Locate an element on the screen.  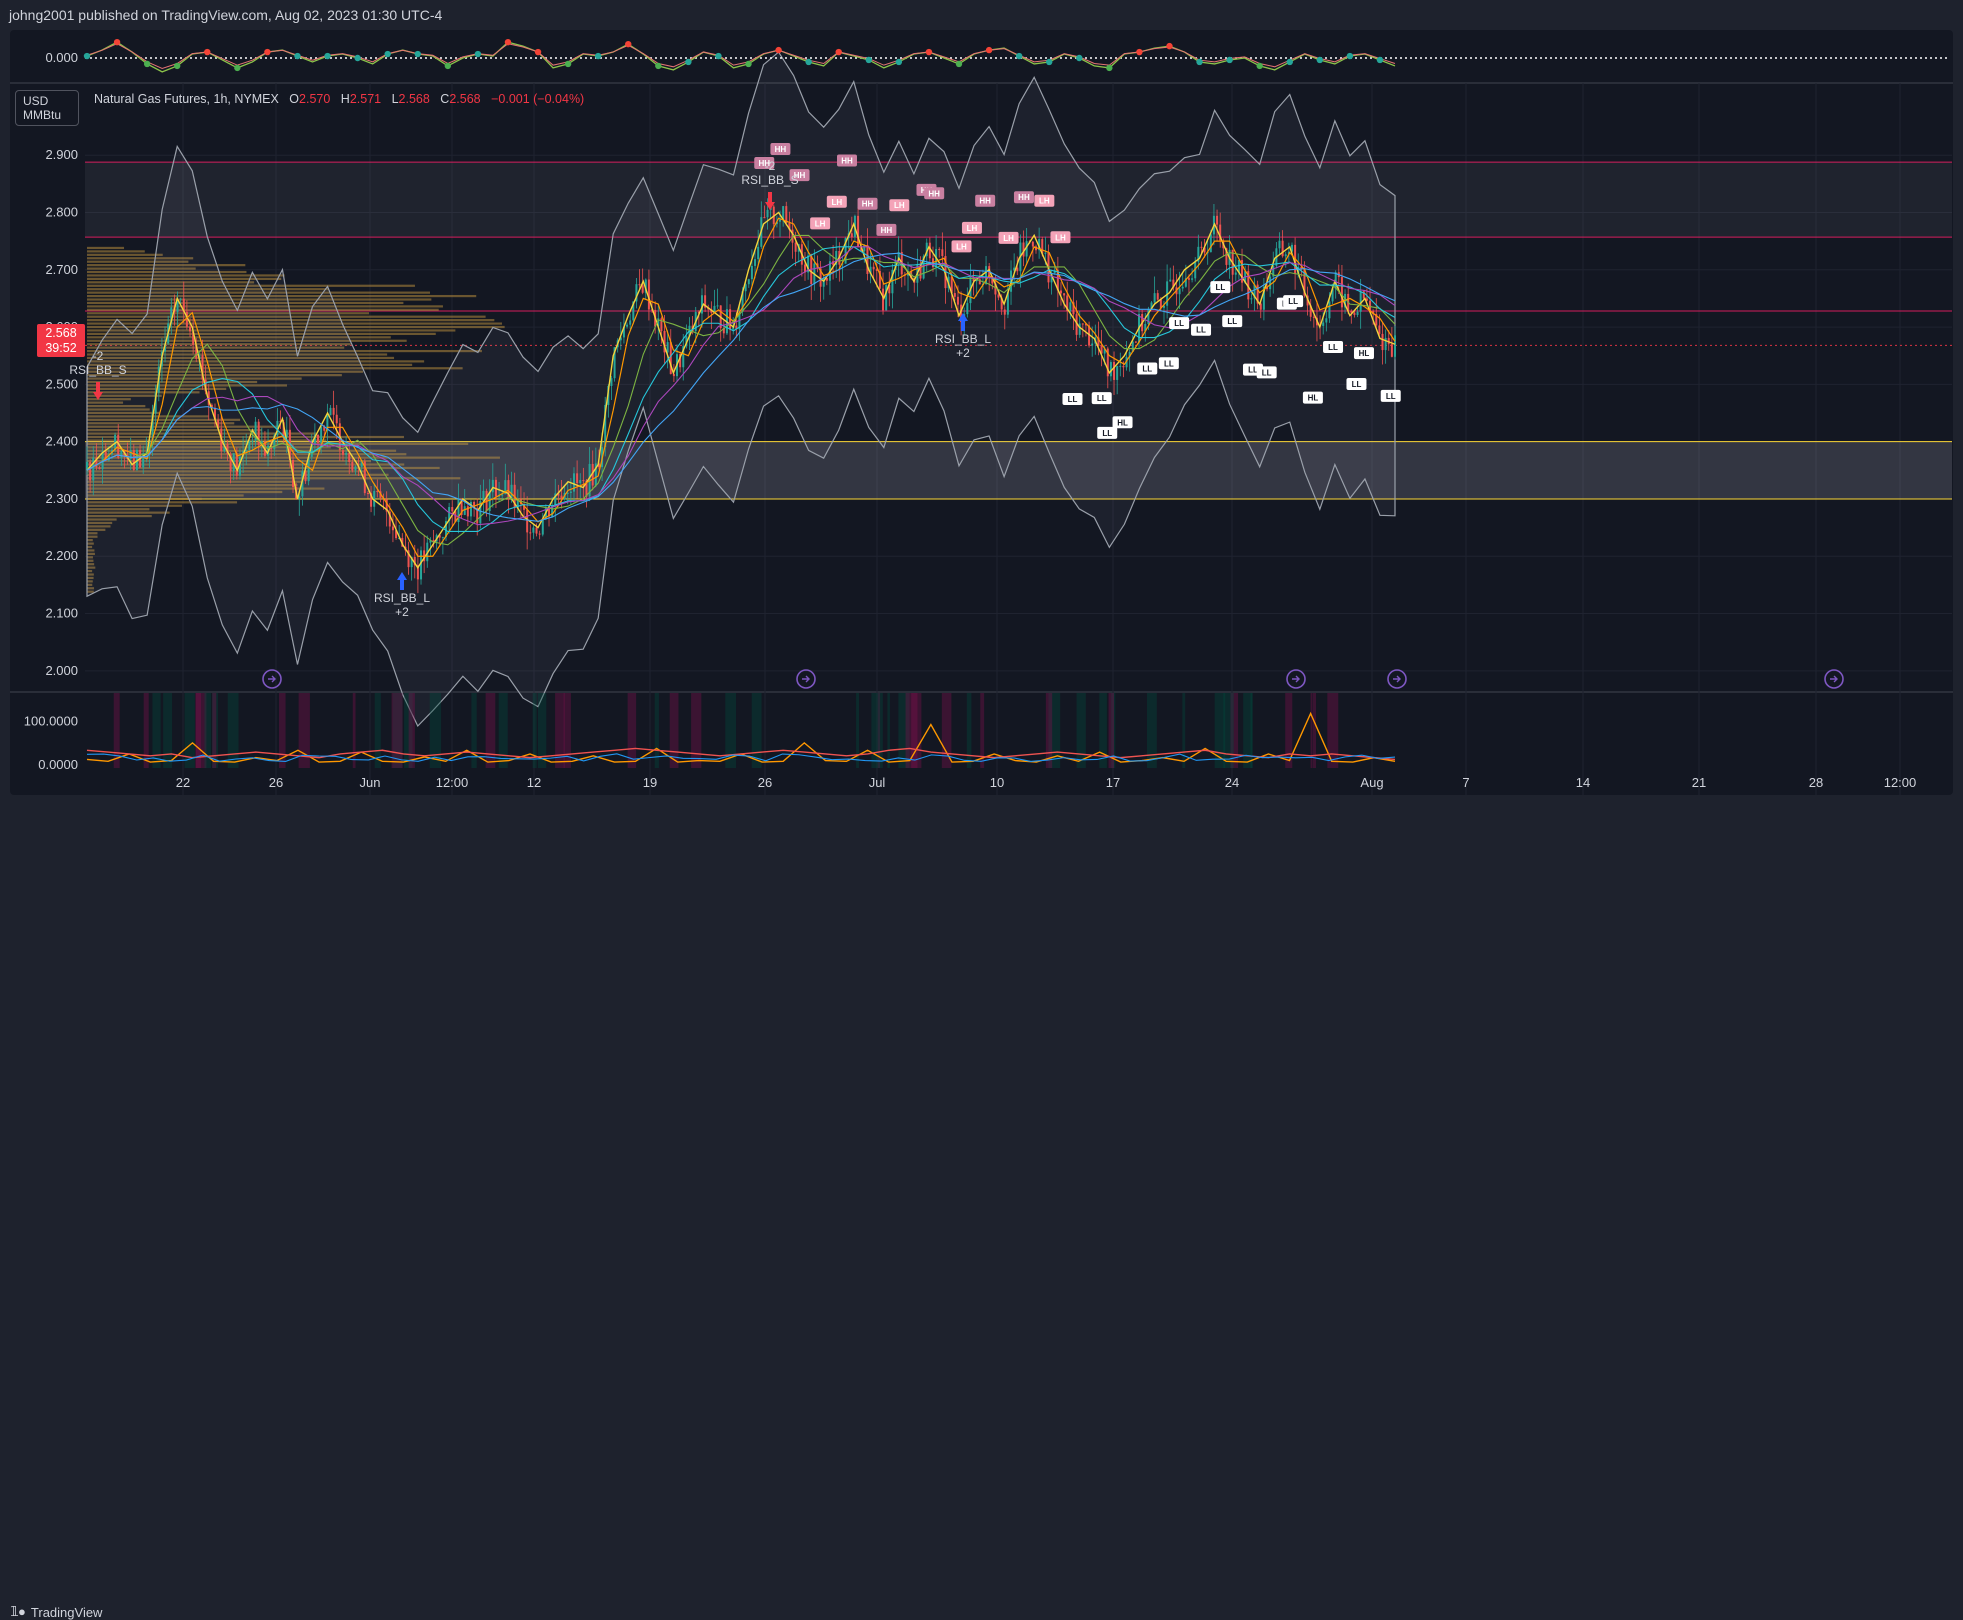
x-tick-label: 7 is located at coordinates (1465, 782).